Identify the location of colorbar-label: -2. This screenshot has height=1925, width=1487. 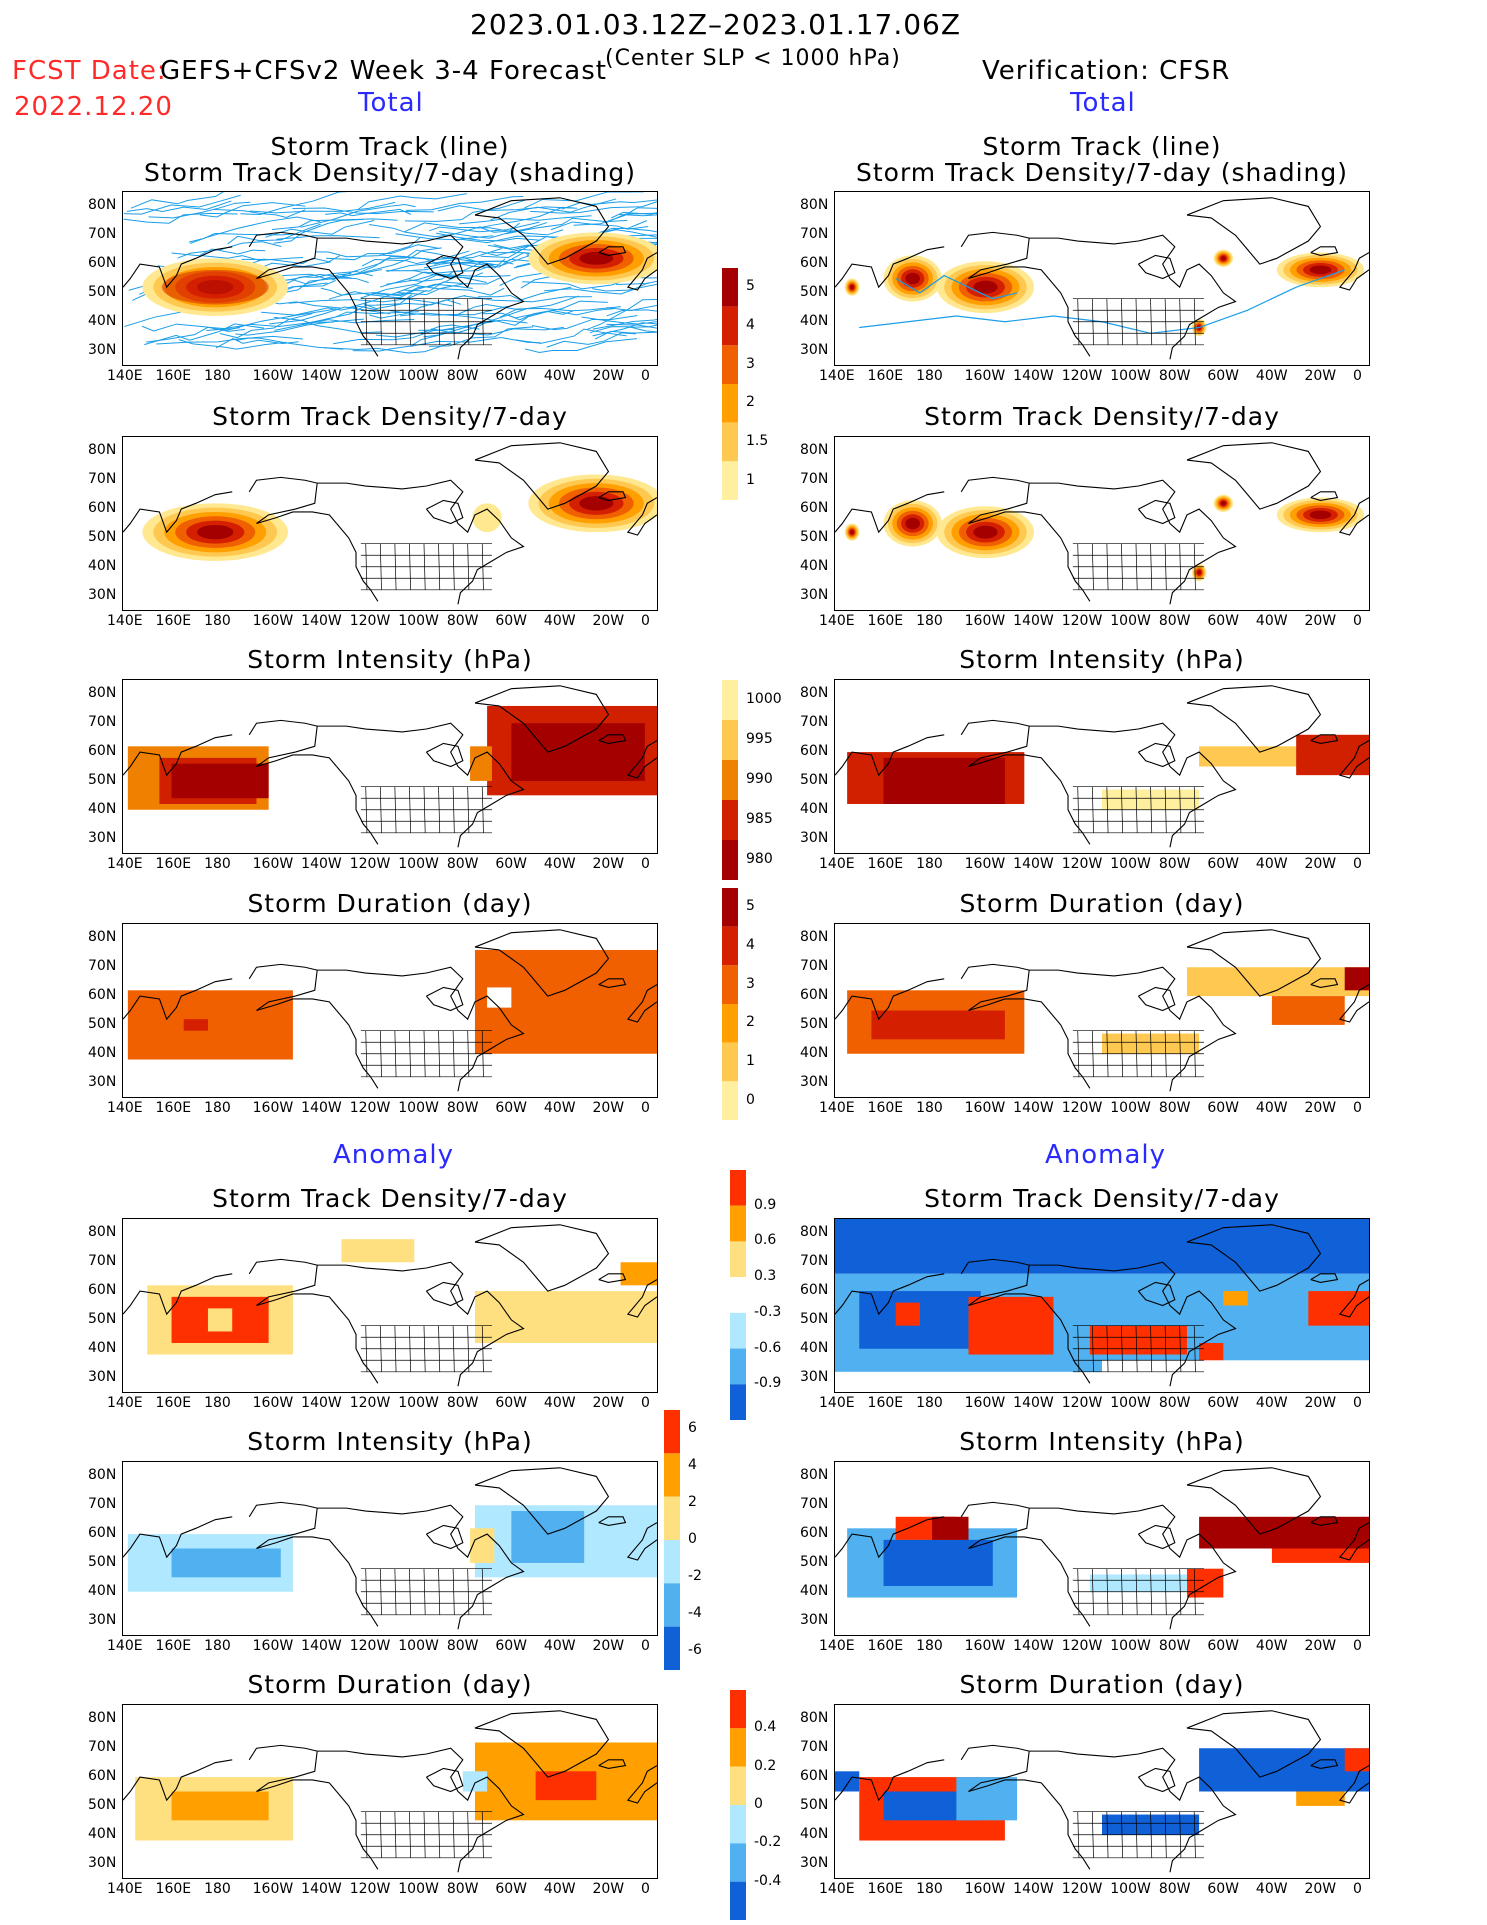
(695, 1576).